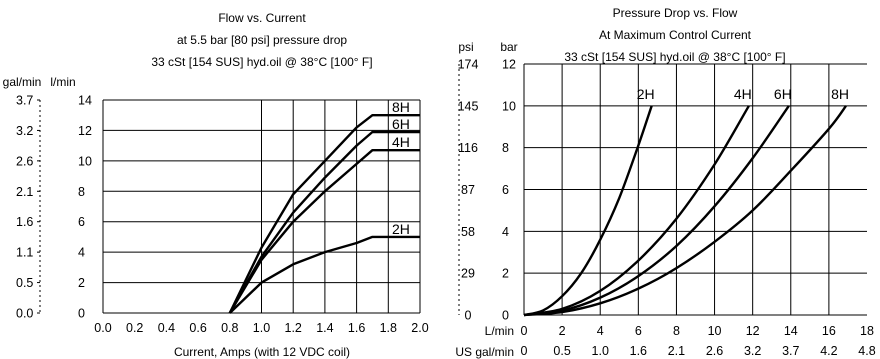 The height and width of the screenshot is (359, 880). Describe the element at coordinates (638, 351) in the screenshot. I see `chart2-x-secondary-tick-label: 1.6` at that location.